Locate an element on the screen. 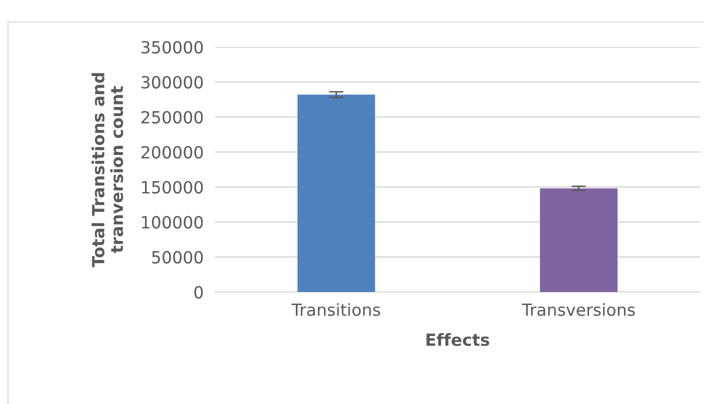  y-tick-label: 350000 is located at coordinates (172, 47).